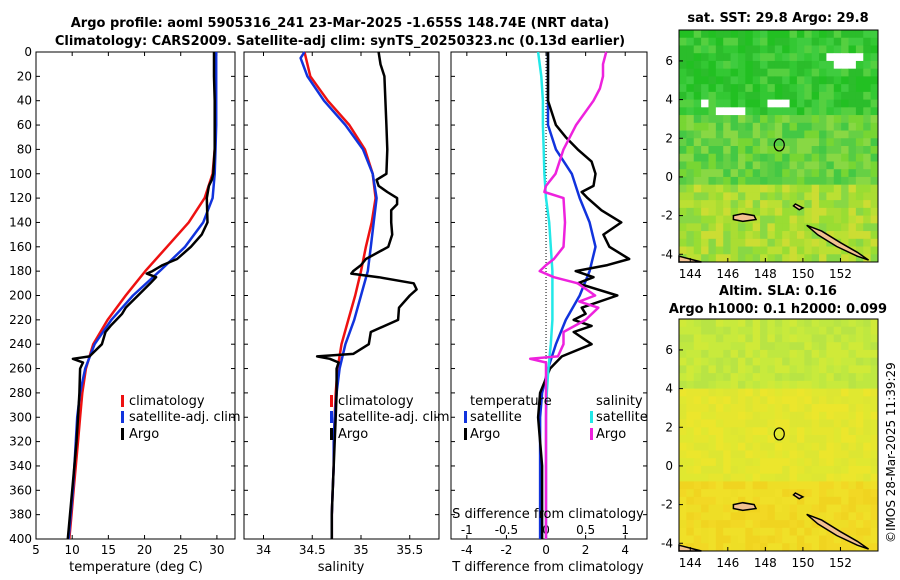 This screenshot has height=580, width=900. I want to click on y-tick-label: 320, so click(20, 442).